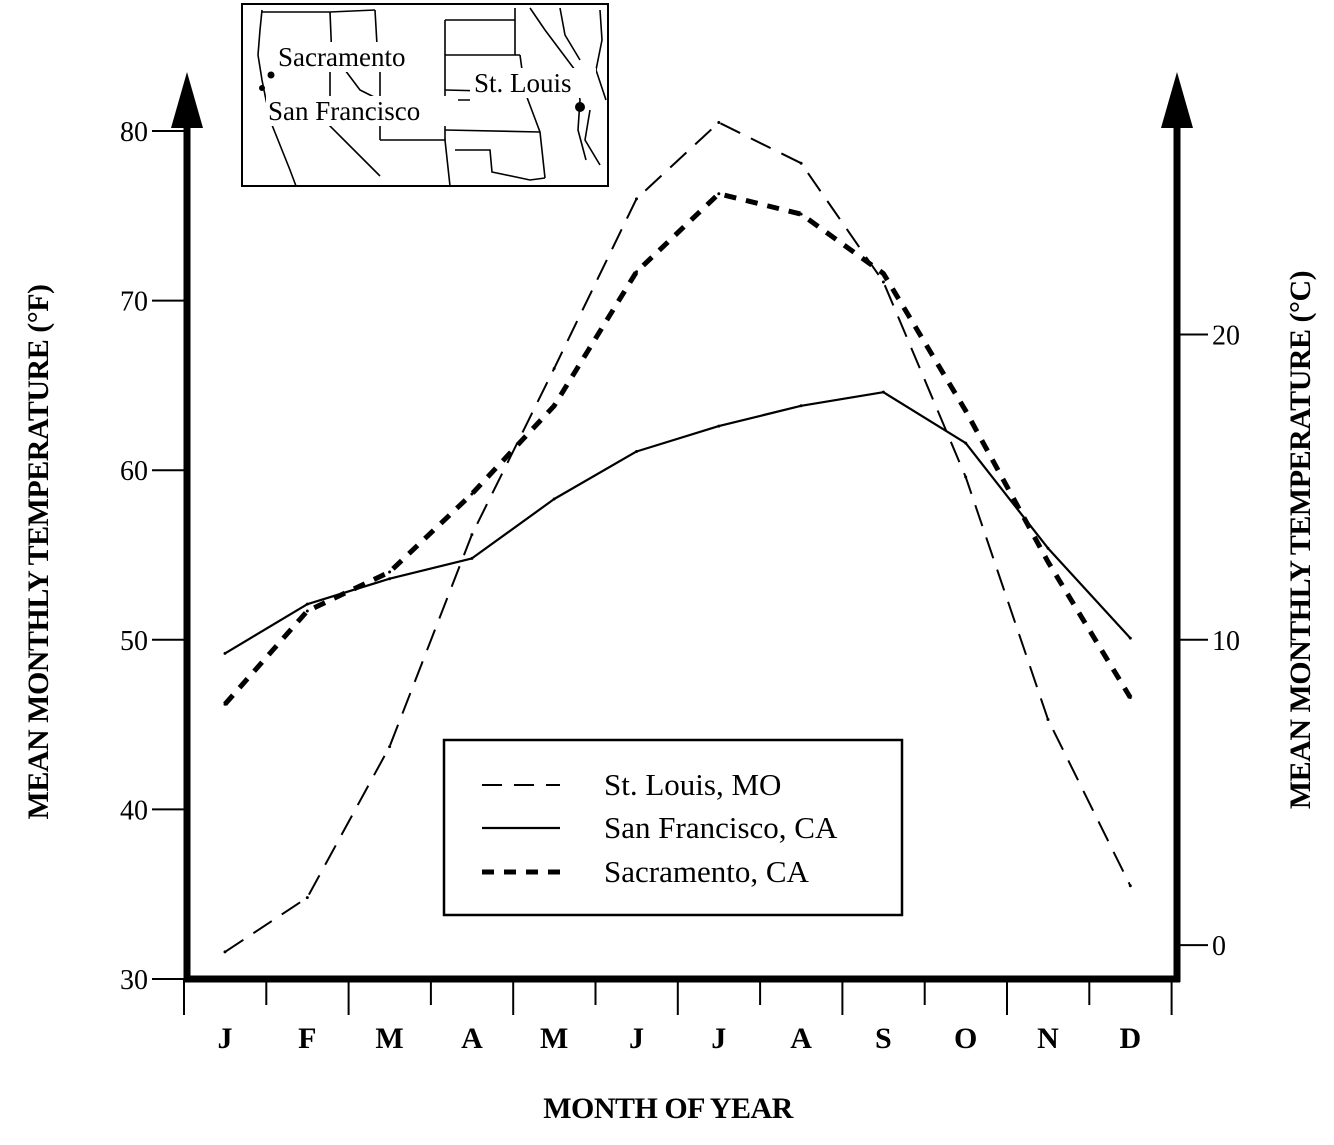 This screenshot has width=1334, height=1145. Describe the element at coordinates (271, 75) in the screenshot. I see `map-marker-sacramento` at that location.